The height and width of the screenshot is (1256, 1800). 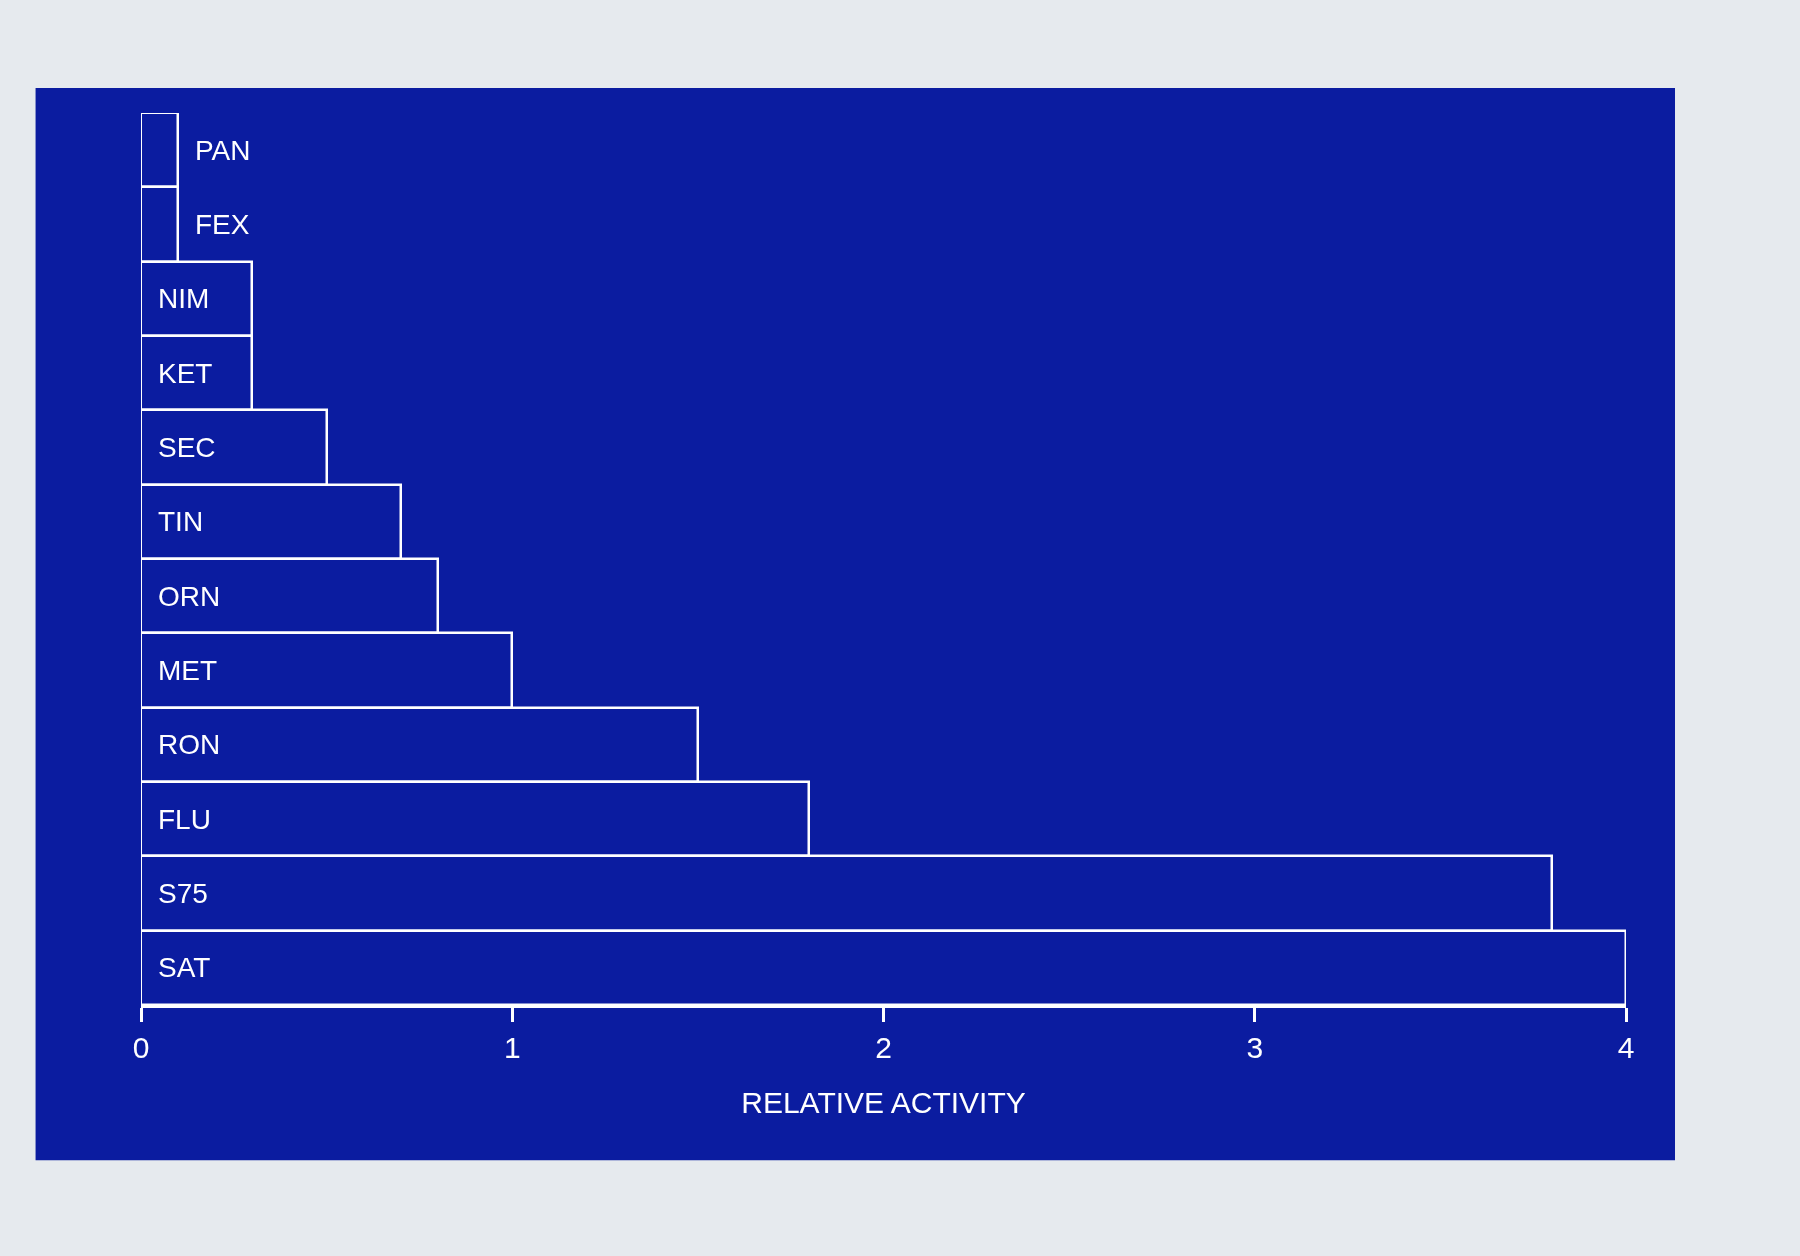 What do you see at coordinates (184, 819) in the screenshot?
I see `y-tick-label: FLU` at bounding box center [184, 819].